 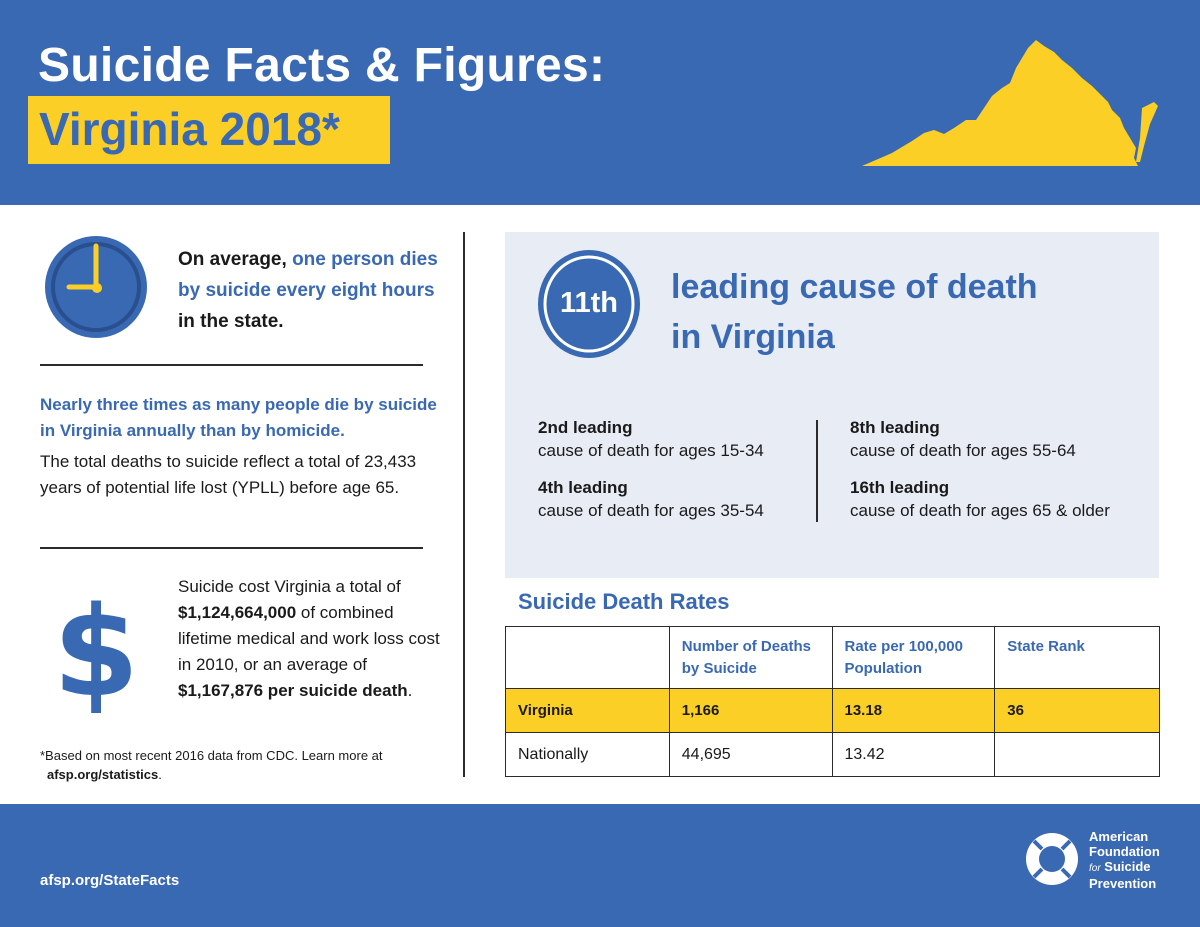 I want to click on statefacts-link: afsp.org/StateFacts, so click(x=110, y=880).